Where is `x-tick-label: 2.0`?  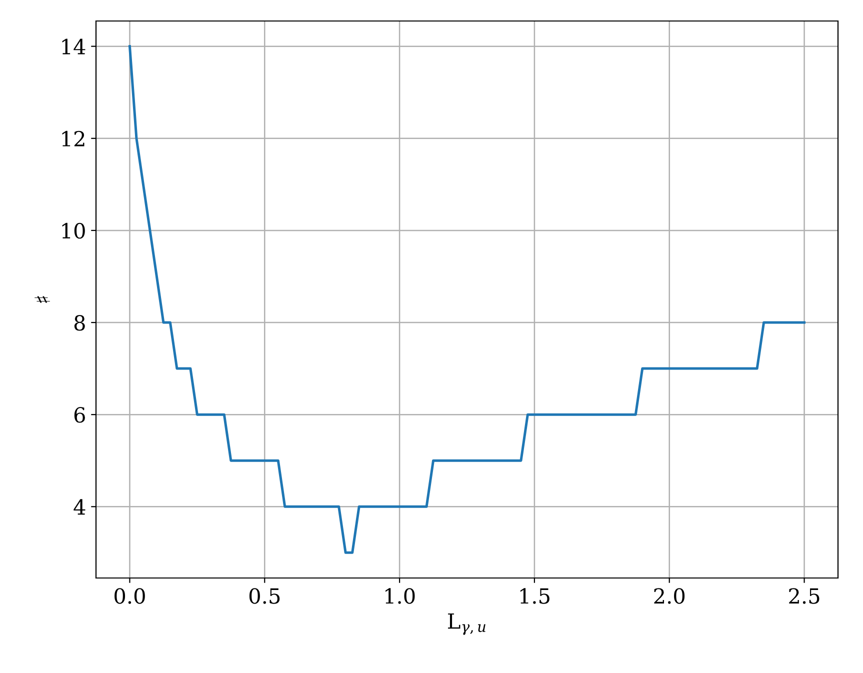 x-tick-label: 2.0 is located at coordinates (669, 596).